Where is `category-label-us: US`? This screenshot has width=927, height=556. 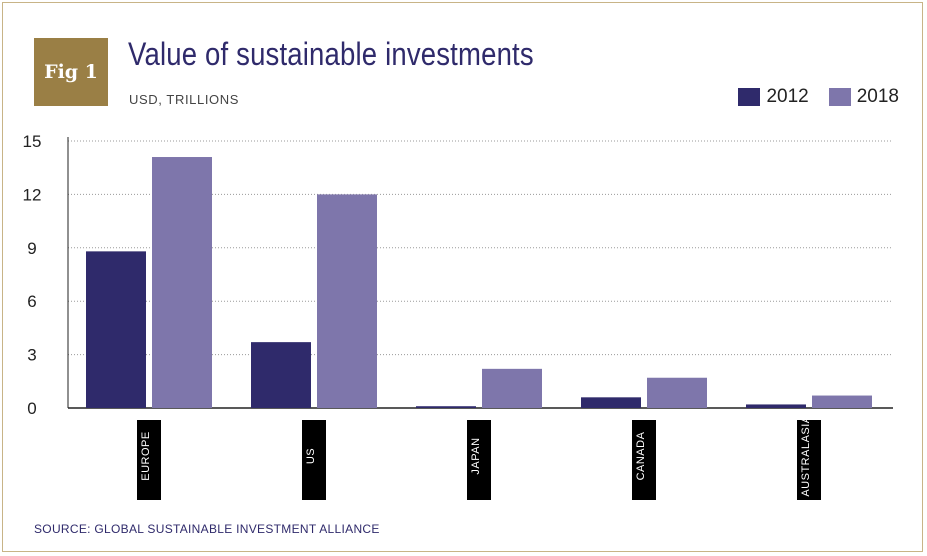
category-label-us: US is located at coordinates (311, 456).